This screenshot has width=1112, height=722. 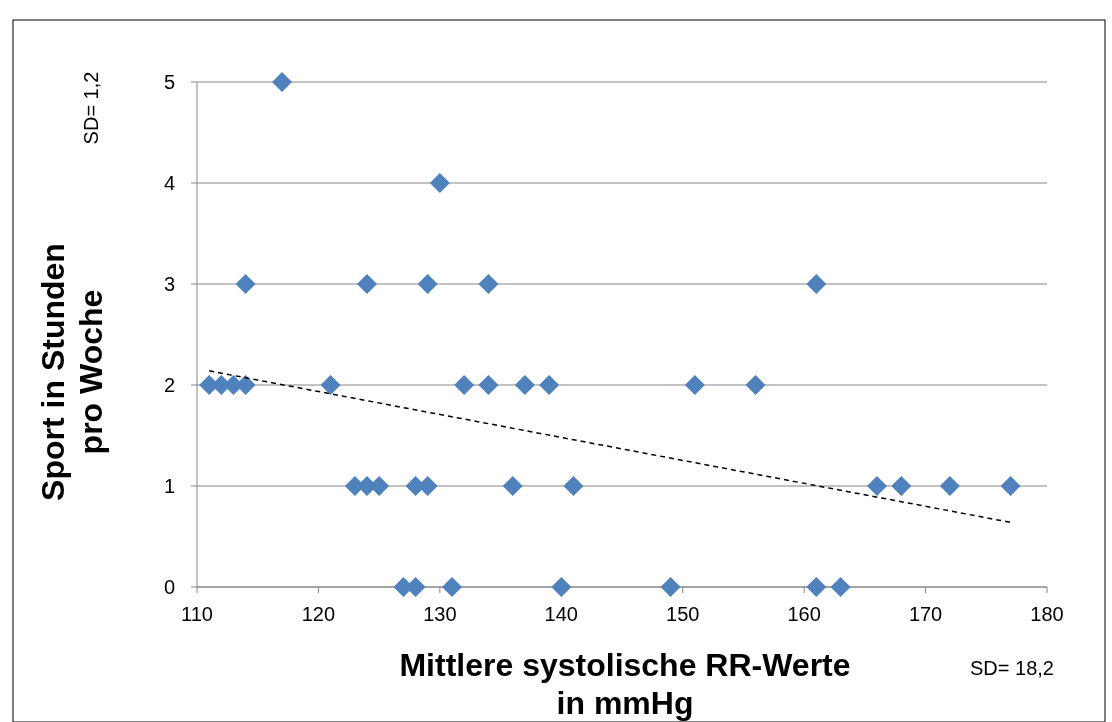 What do you see at coordinates (683, 614) in the screenshot?
I see `x-tick-label: 150` at bounding box center [683, 614].